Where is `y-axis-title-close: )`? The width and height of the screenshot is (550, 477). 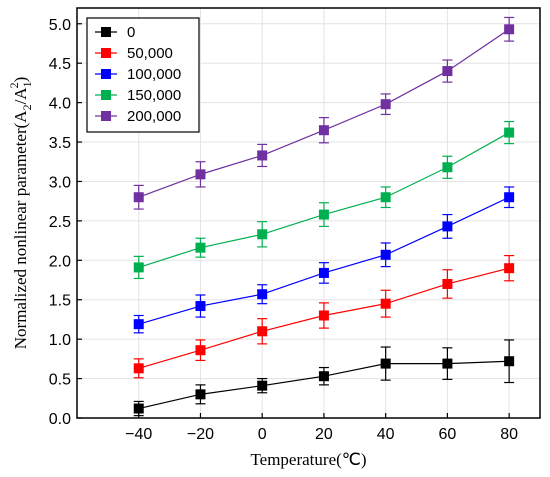
y-axis-title-close: ) is located at coordinates (20, 80).